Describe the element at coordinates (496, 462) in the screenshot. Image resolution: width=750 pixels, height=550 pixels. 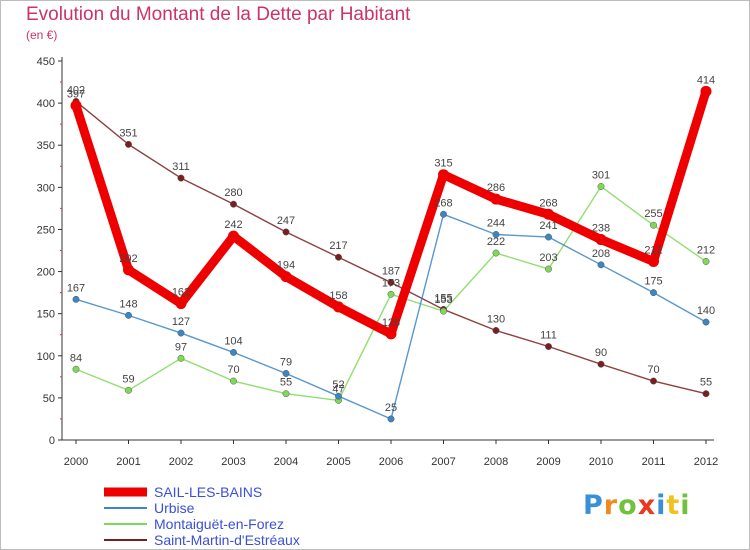
I see `x-tick-label: 2008` at that location.